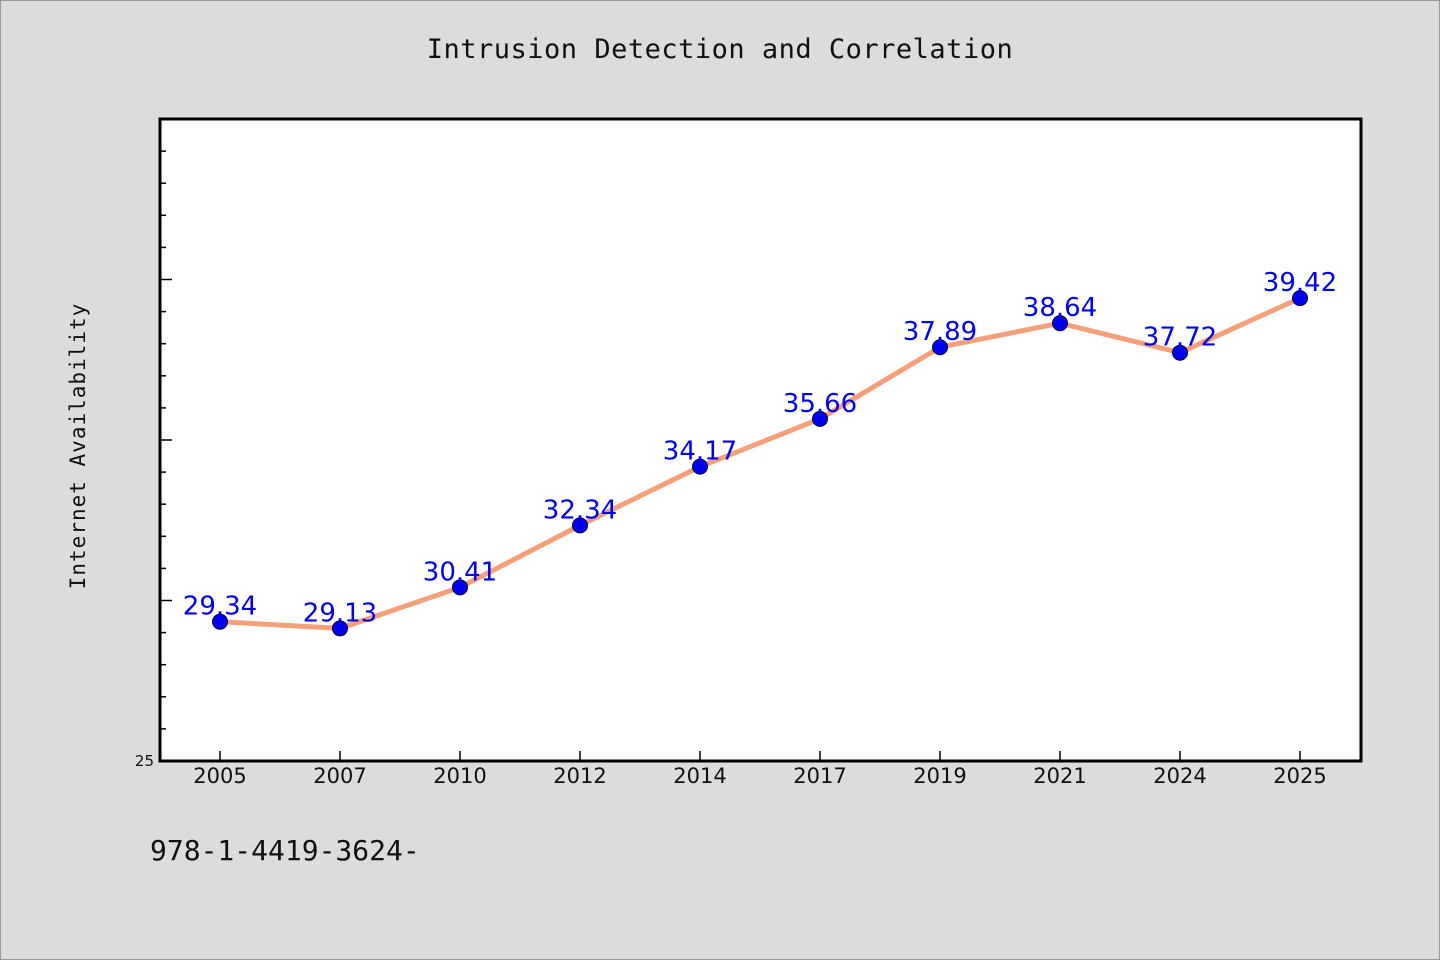 The width and height of the screenshot is (1440, 960). What do you see at coordinates (1299, 776) in the screenshot?
I see `x-tick-label: 2025` at bounding box center [1299, 776].